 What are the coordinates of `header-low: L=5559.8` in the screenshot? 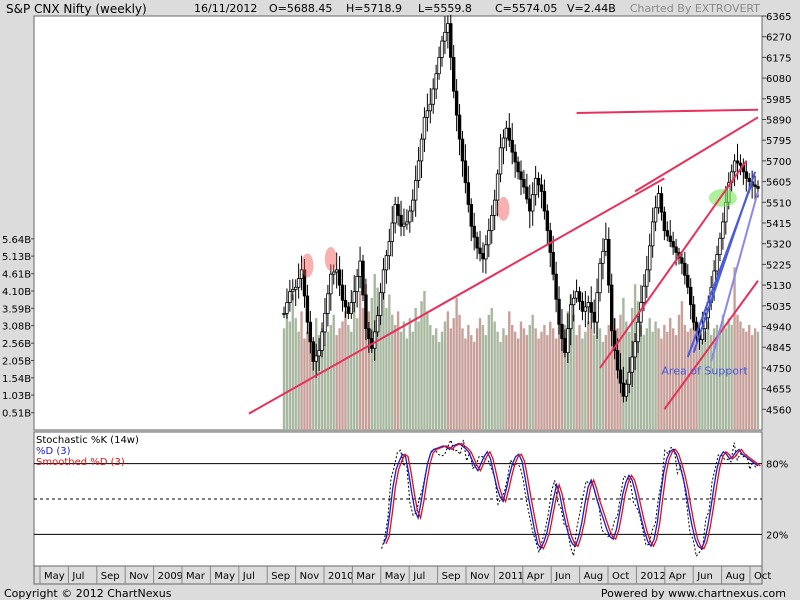 It's located at (445, 8).